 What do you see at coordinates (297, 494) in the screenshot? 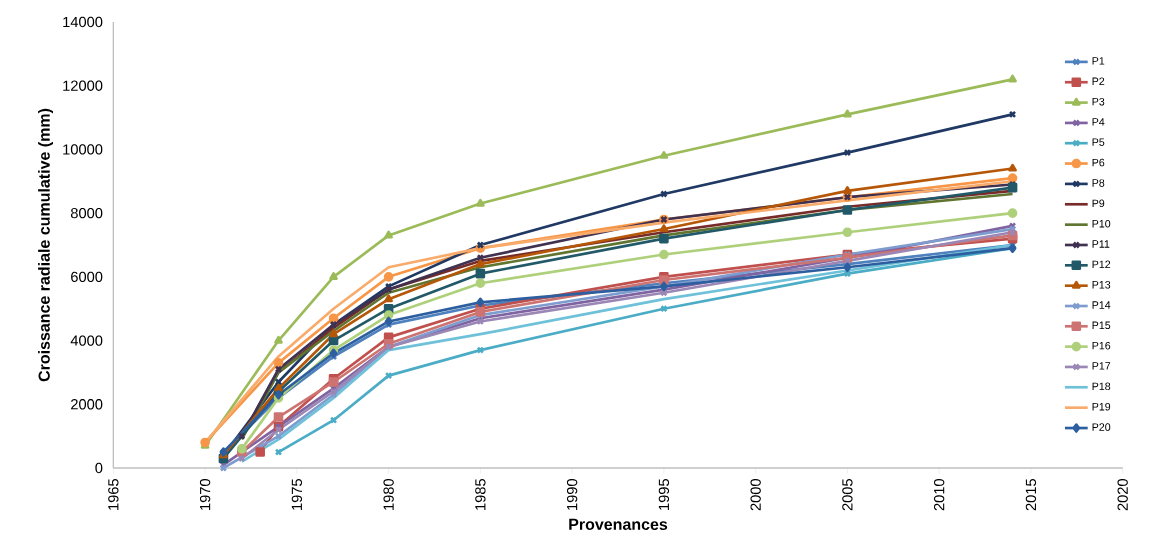
I see `x-tick-label: 1975` at bounding box center [297, 494].